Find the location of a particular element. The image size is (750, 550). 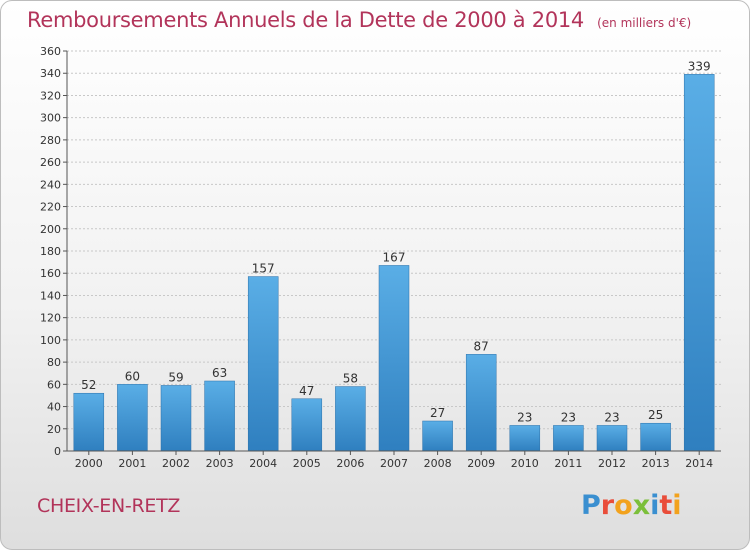

x-tick-label: 2006 is located at coordinates (350, 463).